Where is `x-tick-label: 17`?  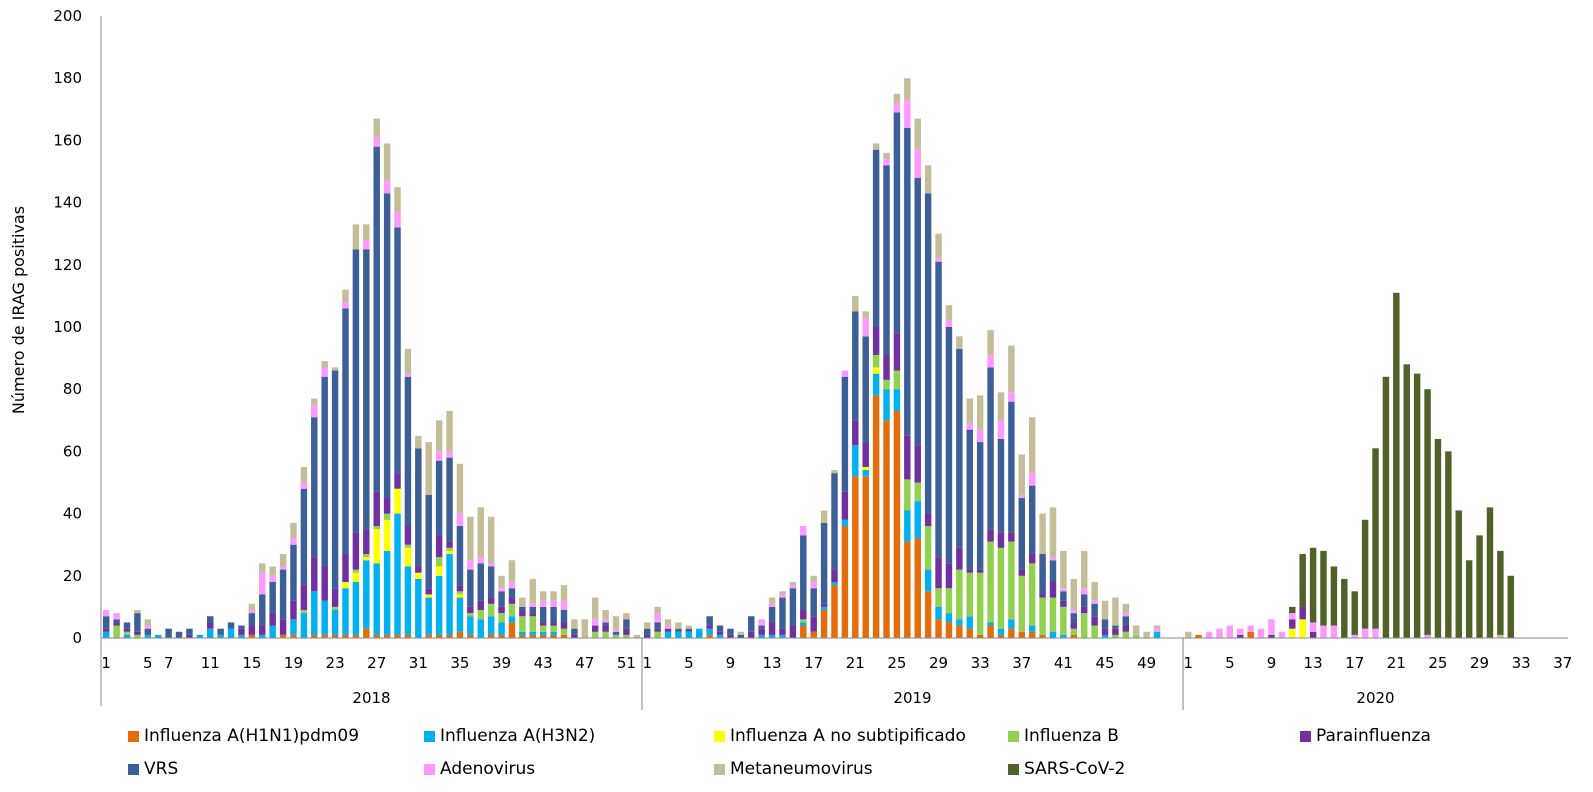 x-tick-label: 17 is located at coordinates (813, 663).